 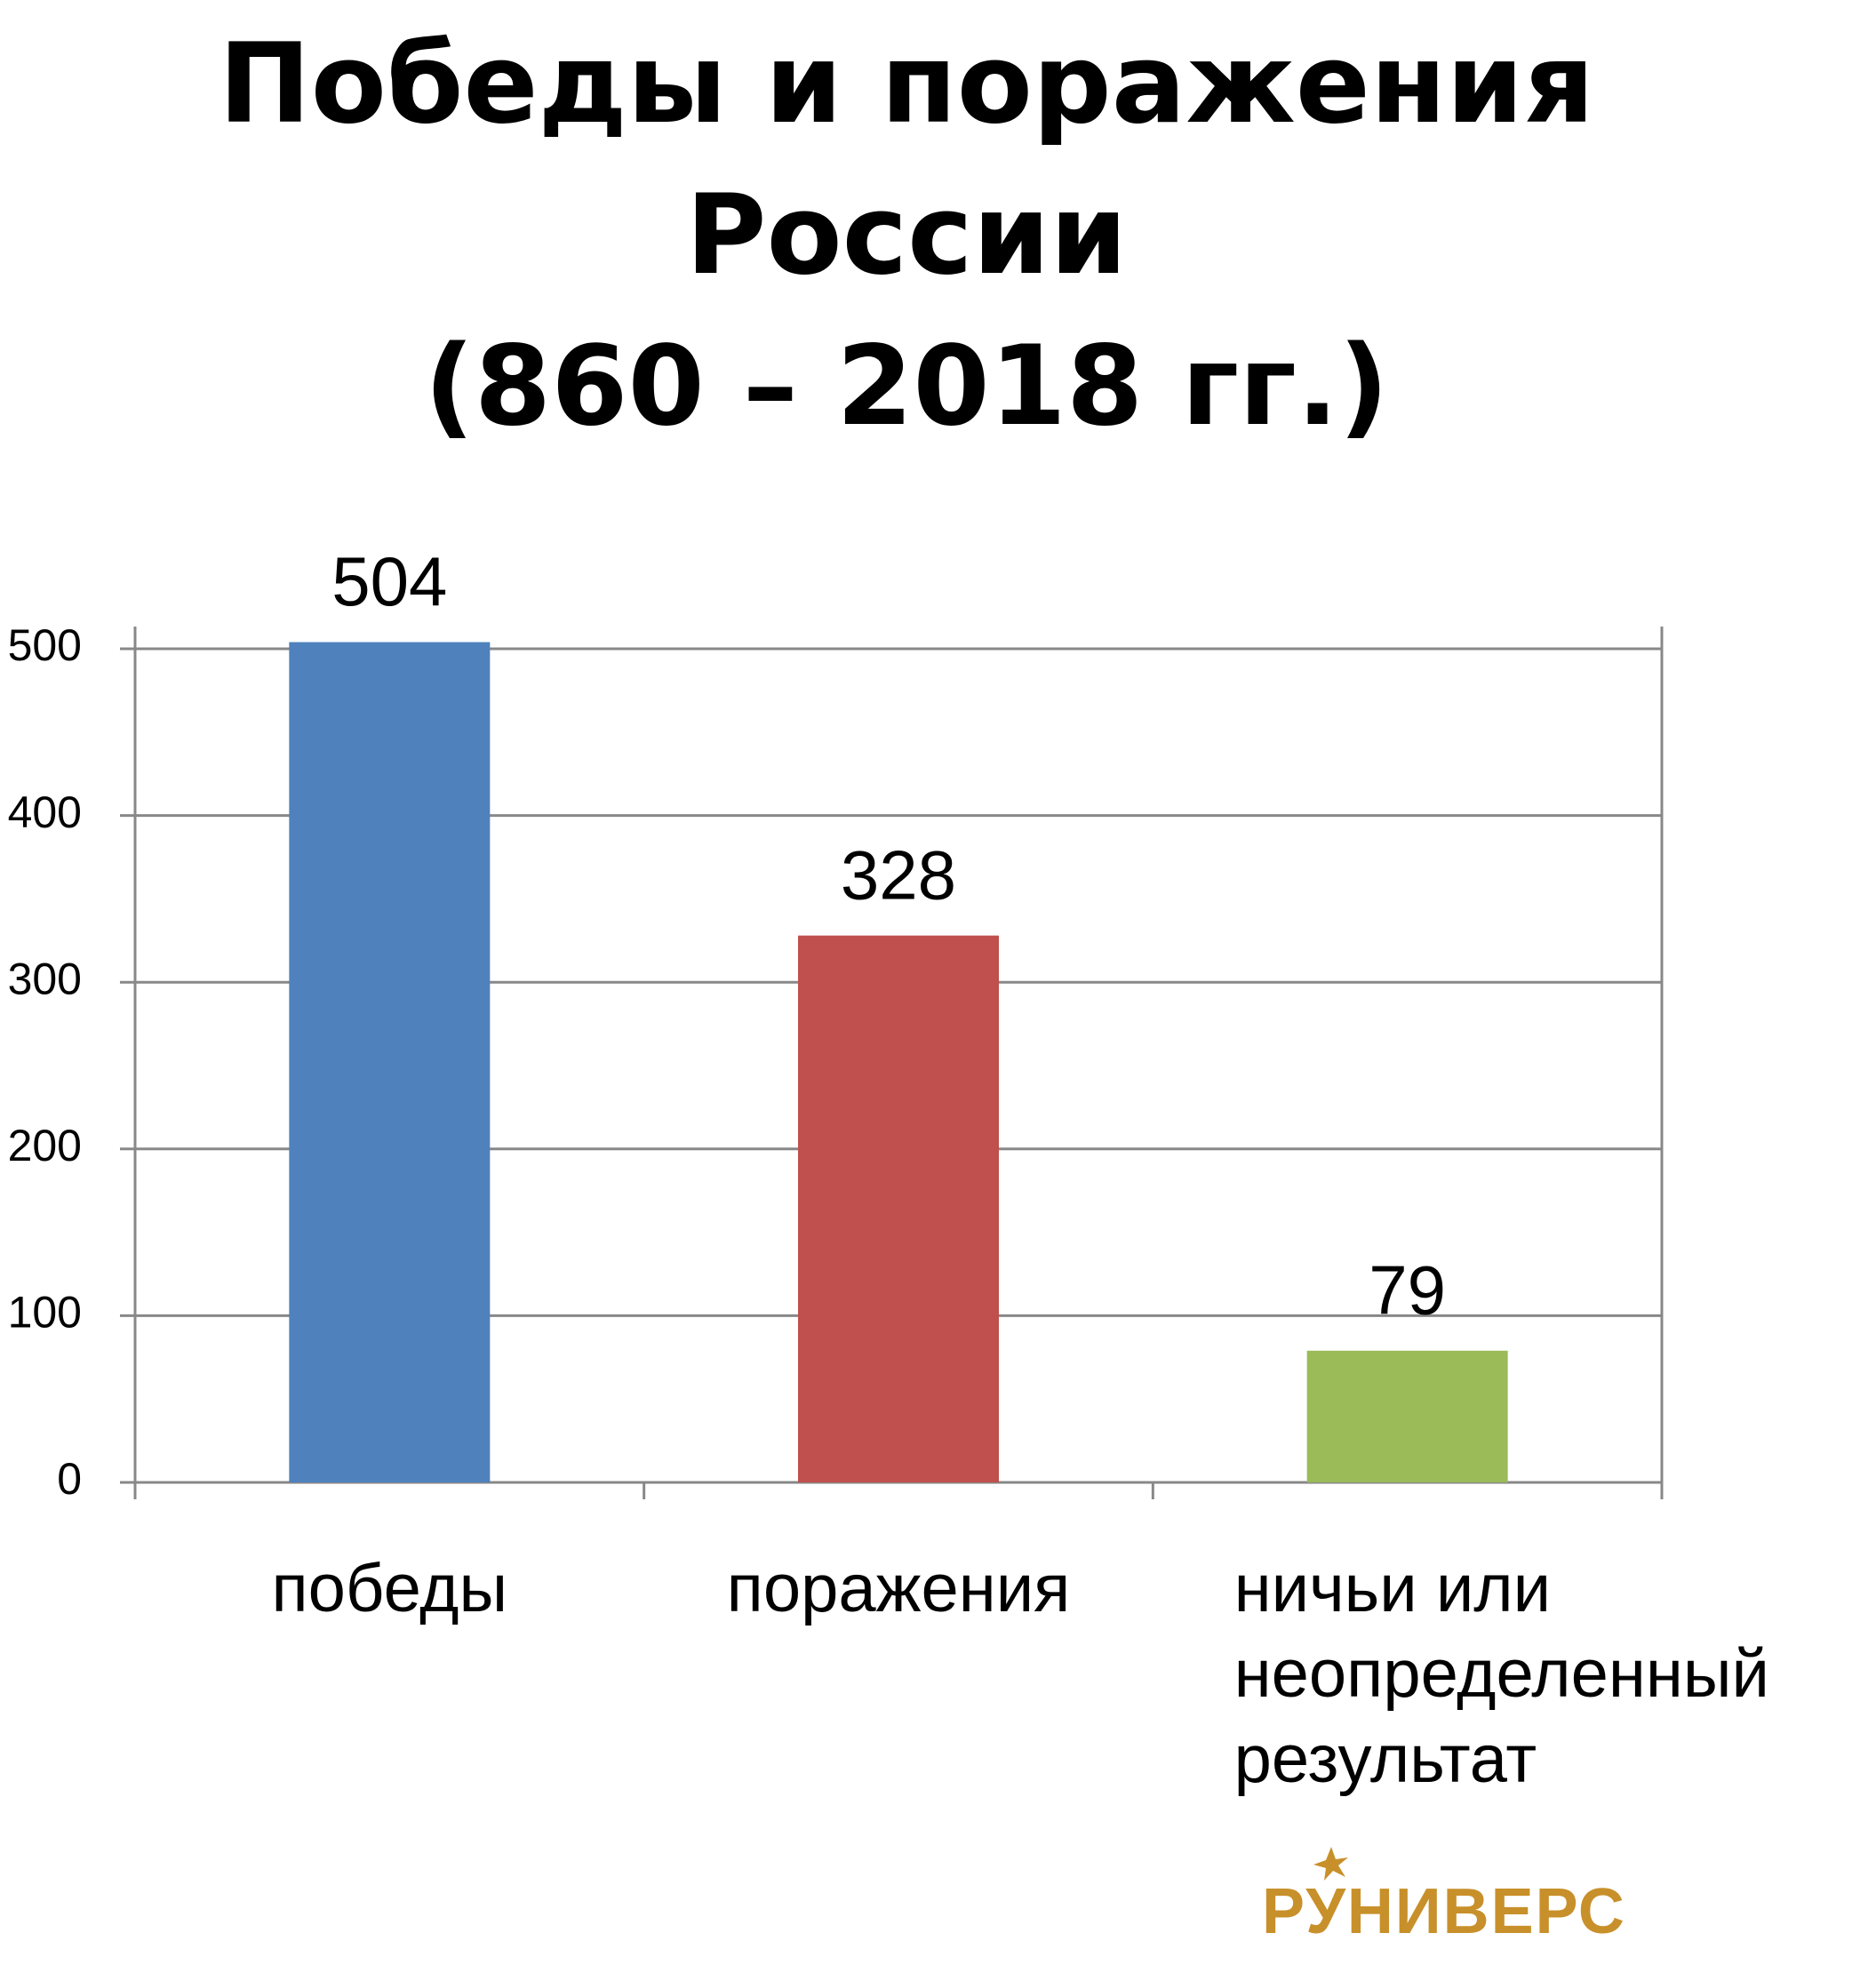 I want to click on value-label: 328, so click(x=898, y=875).